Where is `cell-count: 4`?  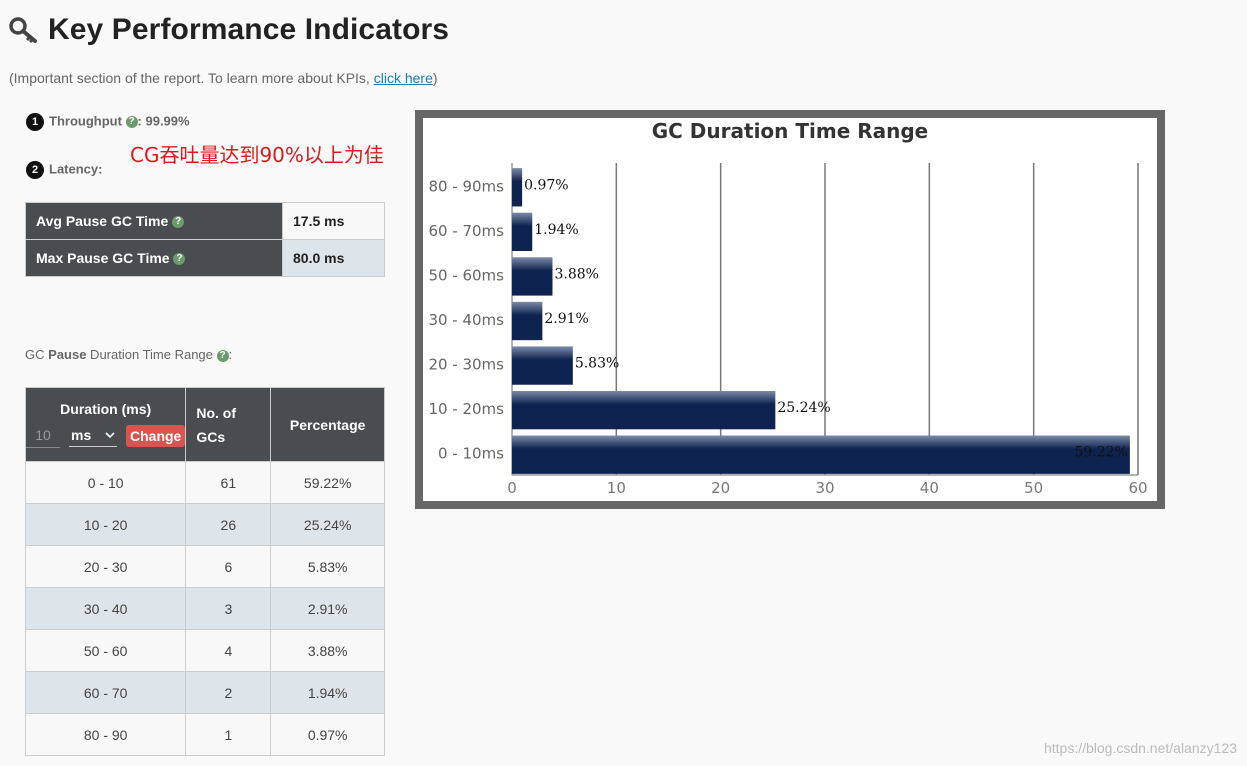 cell-count: 4 is located at coordinates (228, 650).